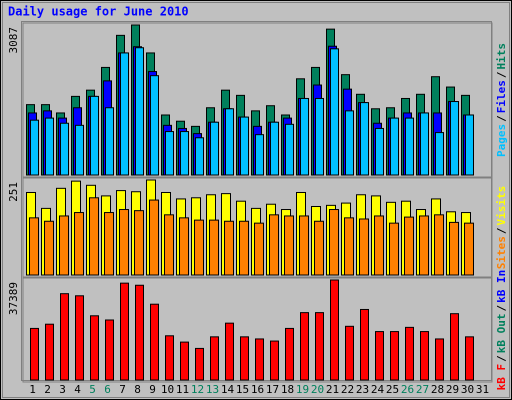 The width and height of the screenshot is (512, 400). I want to click on x-tick-label: 10, so click(167, 389).